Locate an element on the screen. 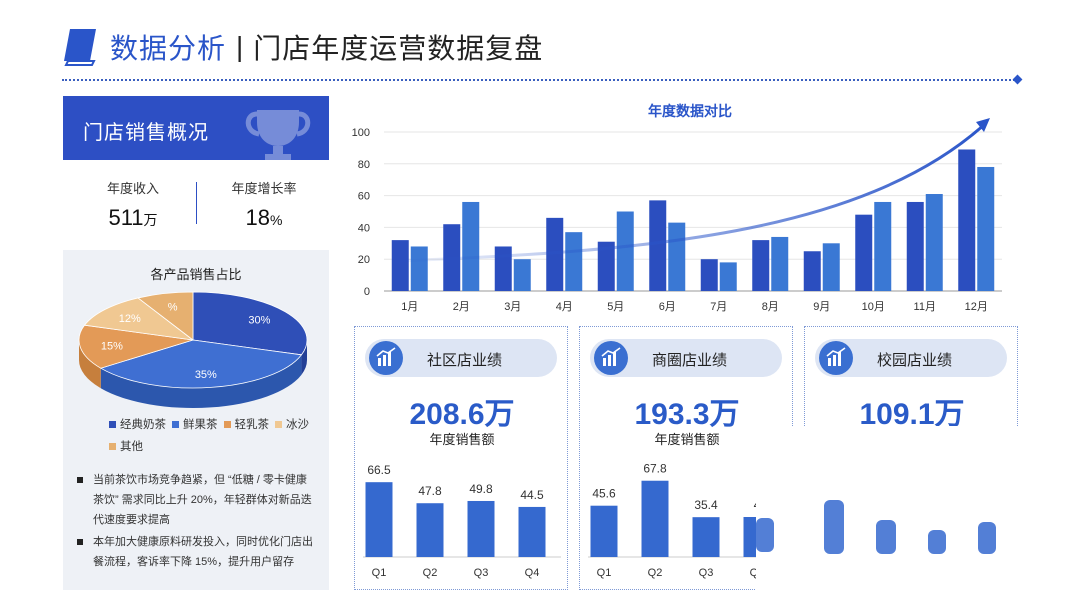  x-tick-label: 1月 is located at coordinates (409, 307).